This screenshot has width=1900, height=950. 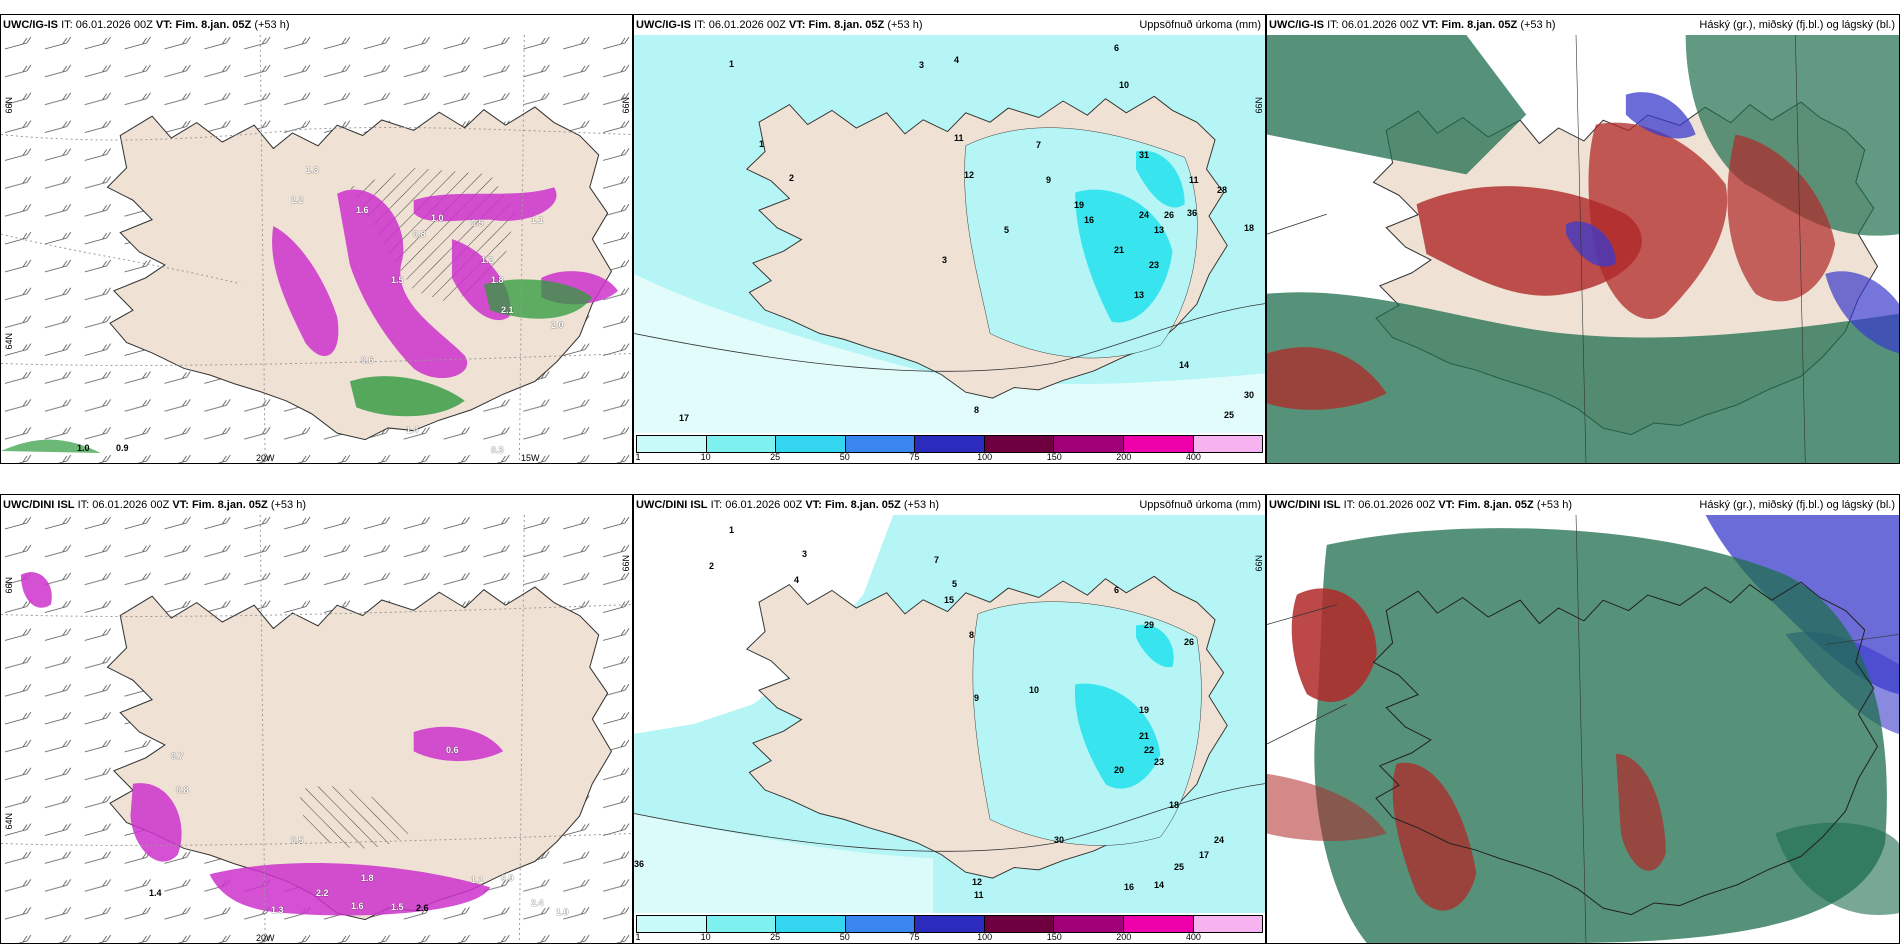 I want to click on lon-label-15: 15W, so click(x=530, y=458).